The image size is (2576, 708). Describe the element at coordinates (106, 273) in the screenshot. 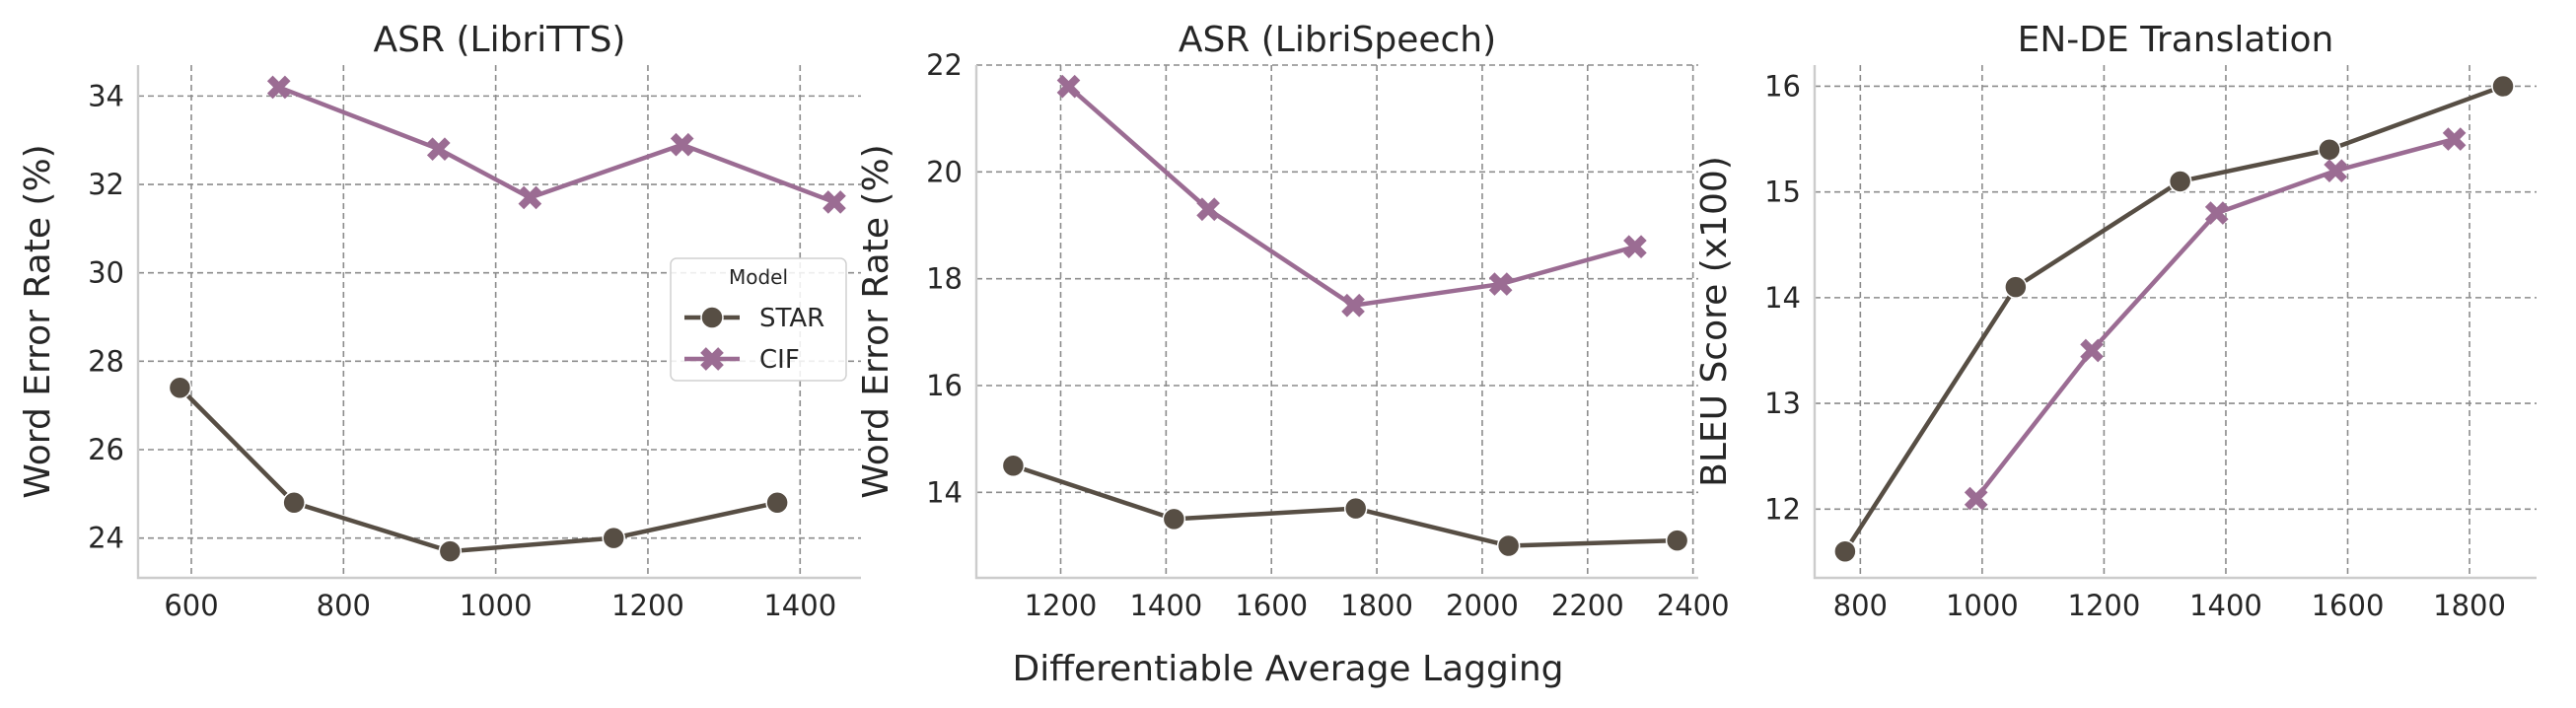

I see `y-tick-label: 30` at that location.